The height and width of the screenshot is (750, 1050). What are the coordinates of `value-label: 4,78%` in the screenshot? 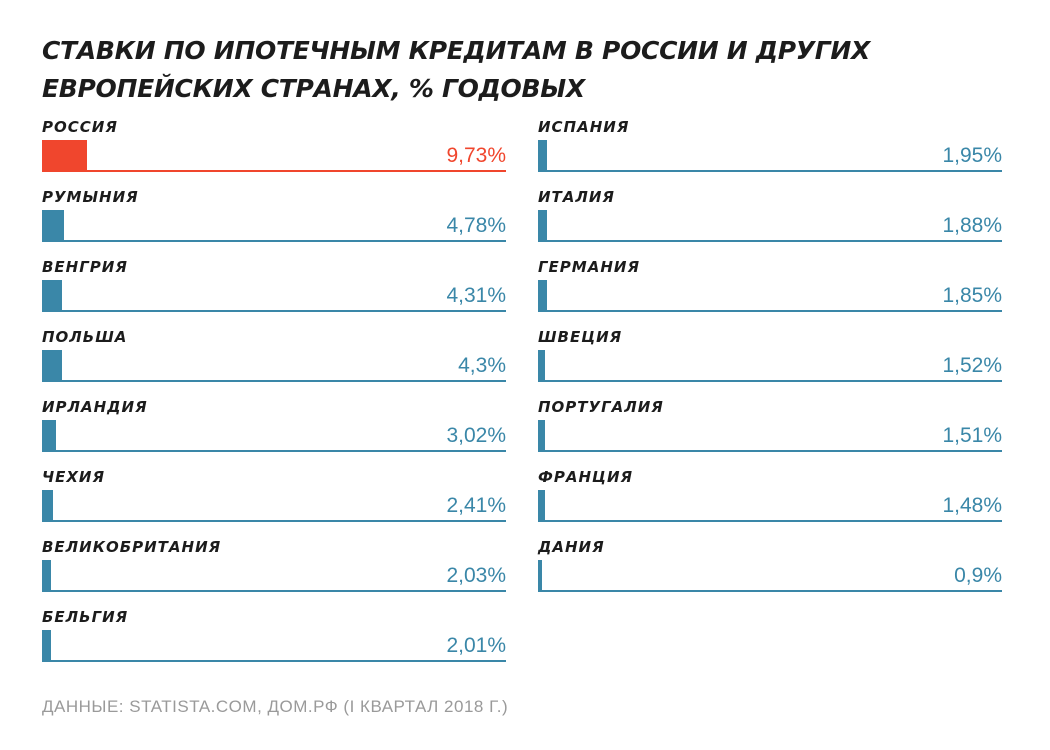 It's located at (476, 225).